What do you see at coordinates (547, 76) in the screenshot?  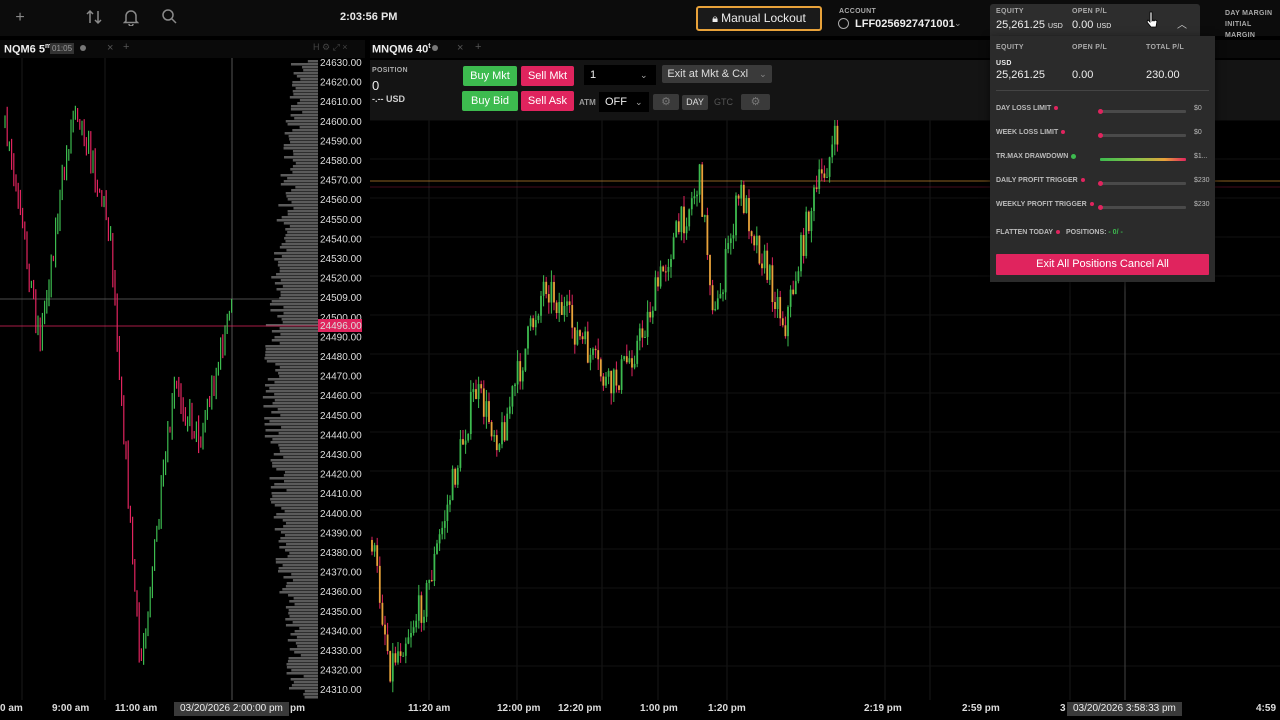 I see `sell-market-button: Sell Mkt` at bounding box center [547, 76].